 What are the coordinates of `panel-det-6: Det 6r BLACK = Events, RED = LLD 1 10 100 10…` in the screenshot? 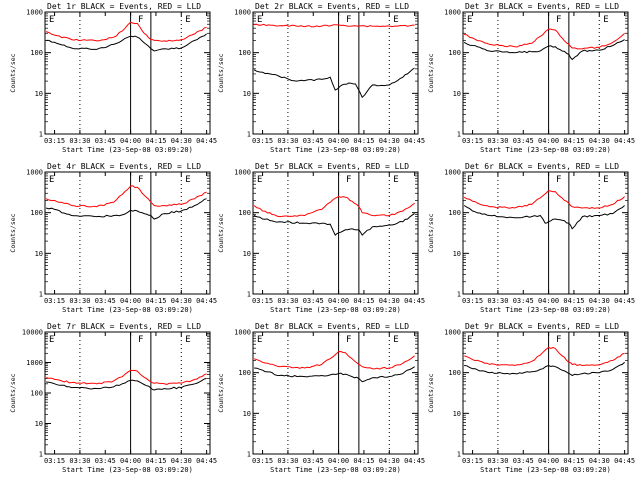 It's located at (531, 238).